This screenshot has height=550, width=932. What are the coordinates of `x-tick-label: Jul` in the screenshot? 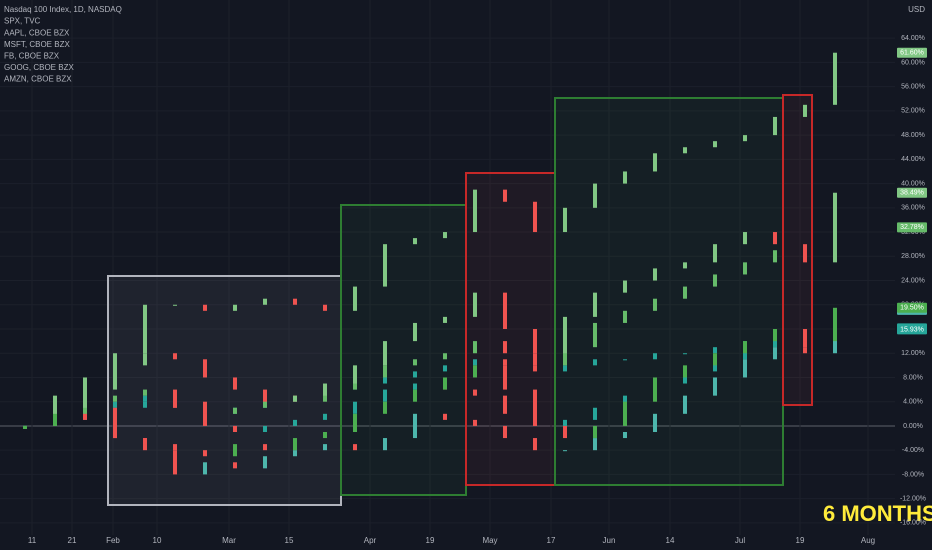 It's located at (740, 540).